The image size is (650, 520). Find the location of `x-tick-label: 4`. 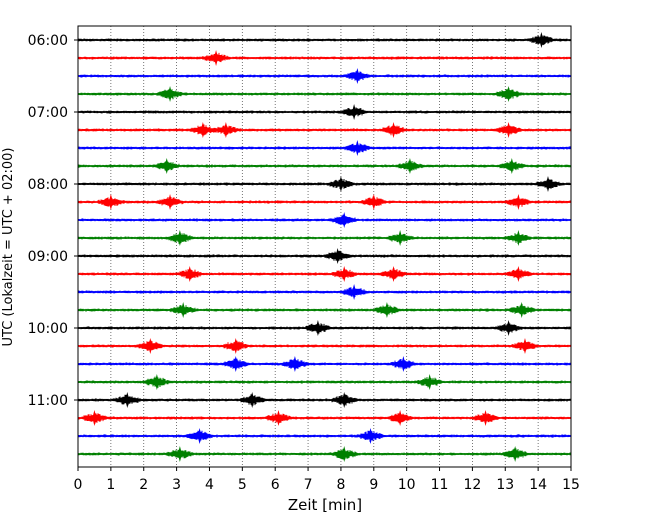

x-tick-label: 4 is located at coordinates (209, 485).